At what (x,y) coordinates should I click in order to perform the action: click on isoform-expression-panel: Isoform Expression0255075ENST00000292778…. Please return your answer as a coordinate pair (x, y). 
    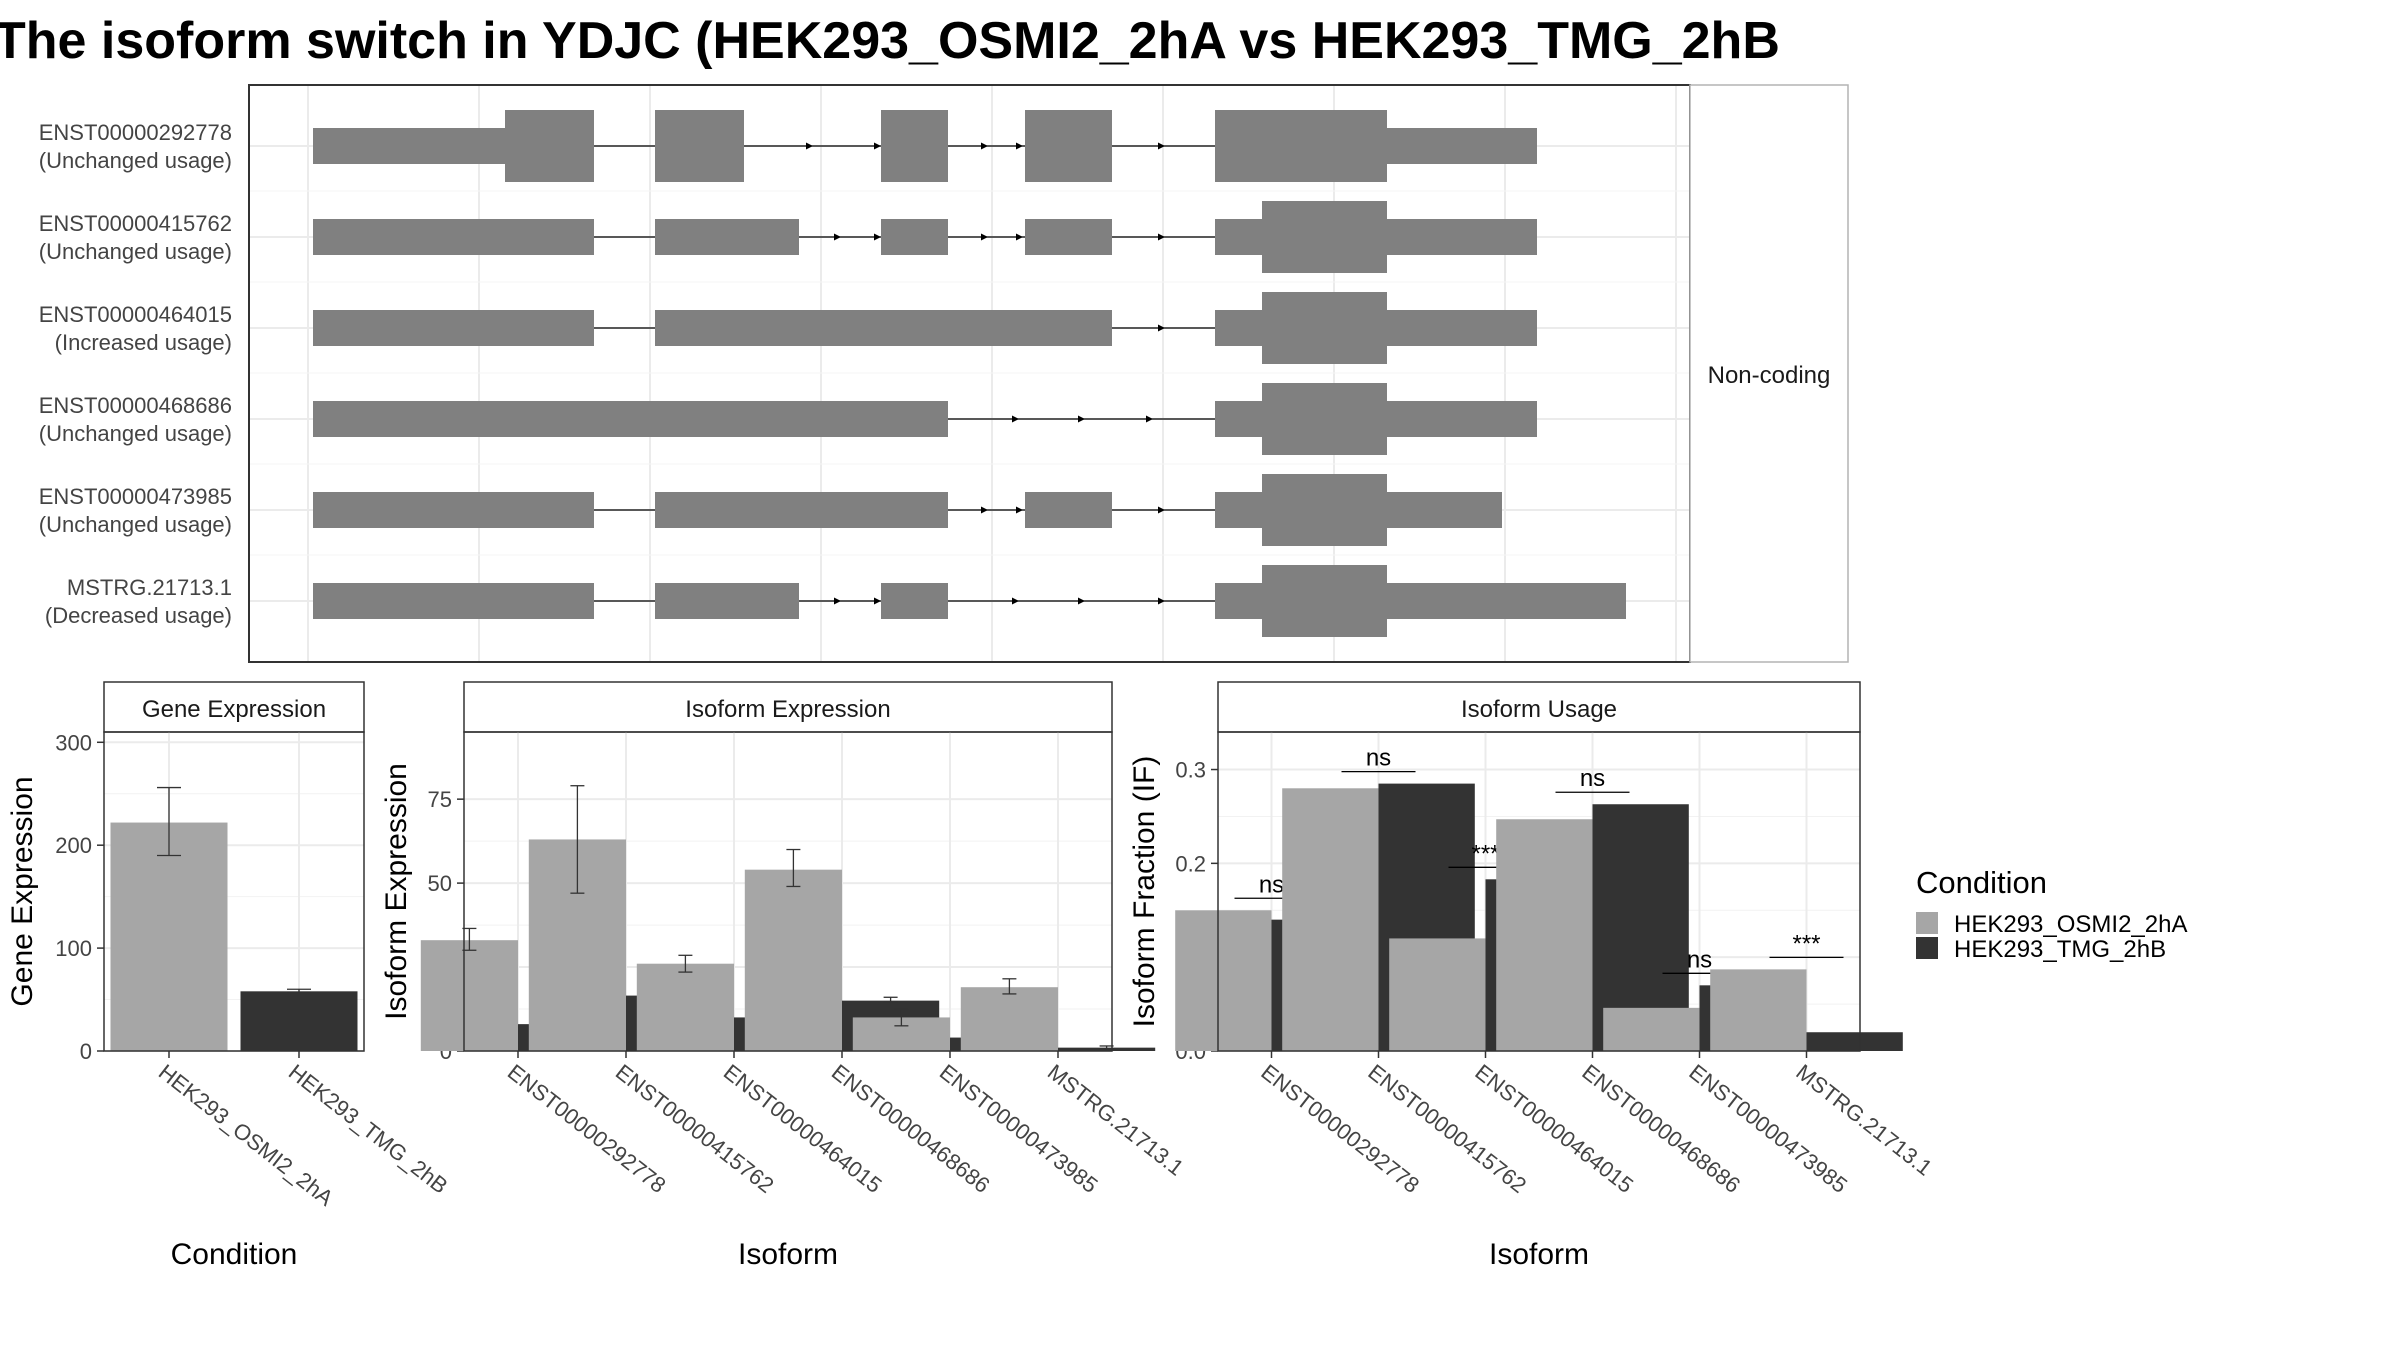
    Looking at the image, I should click on (784, 976).